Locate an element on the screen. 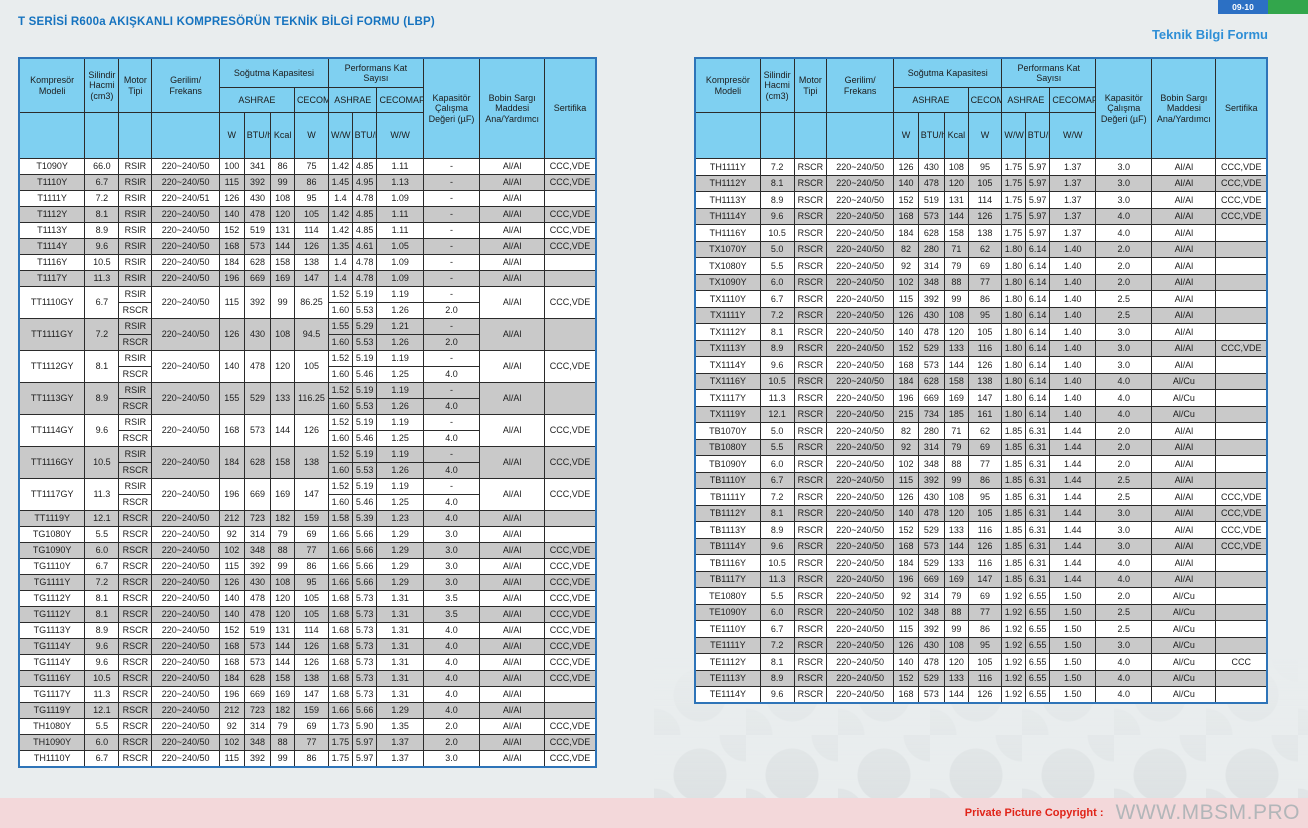  cell-cop-btuh: 6.55 is located at coordinates (1037, 645).